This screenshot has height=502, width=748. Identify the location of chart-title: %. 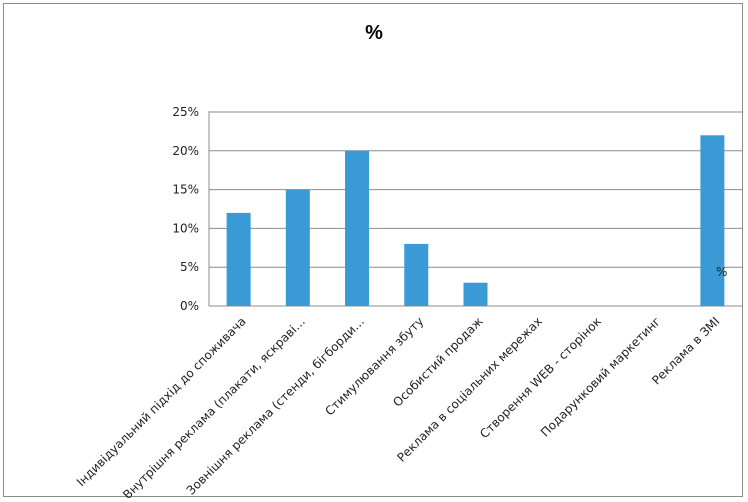
(374, 33).